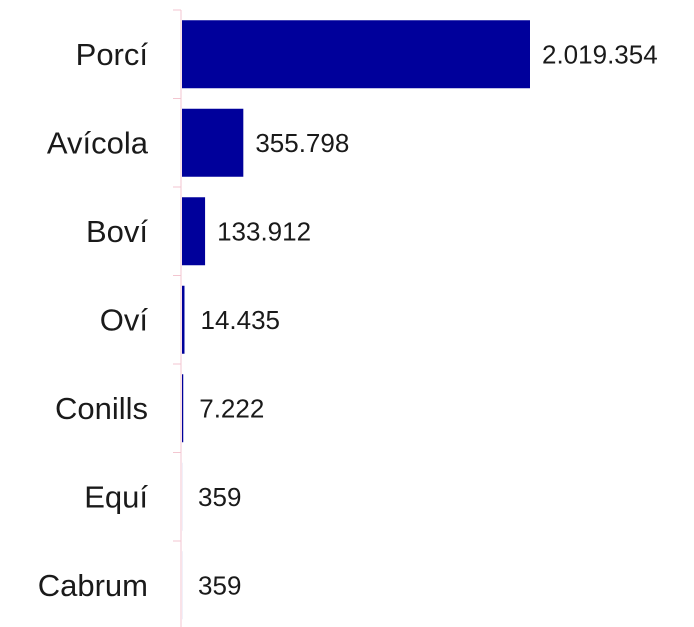 The image size is (694, 627). Describe the element at coordinates (302, 143) in the screenshot. I see `value-label: 355.798` at that location.